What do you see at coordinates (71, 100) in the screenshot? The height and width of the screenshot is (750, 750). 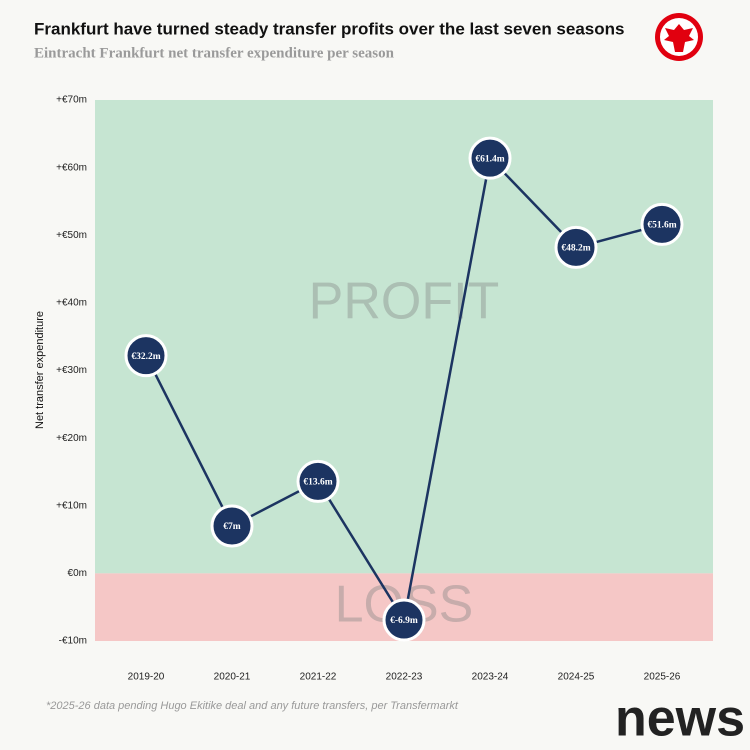 I see `y-tick-label: +€70m` at bounding box center [71, 100].